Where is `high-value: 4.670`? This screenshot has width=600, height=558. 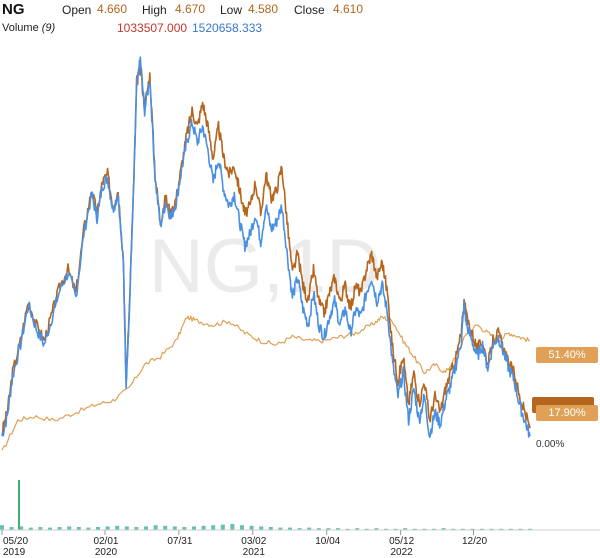 high-value: 4.670 is located at coordinates (190, 9).